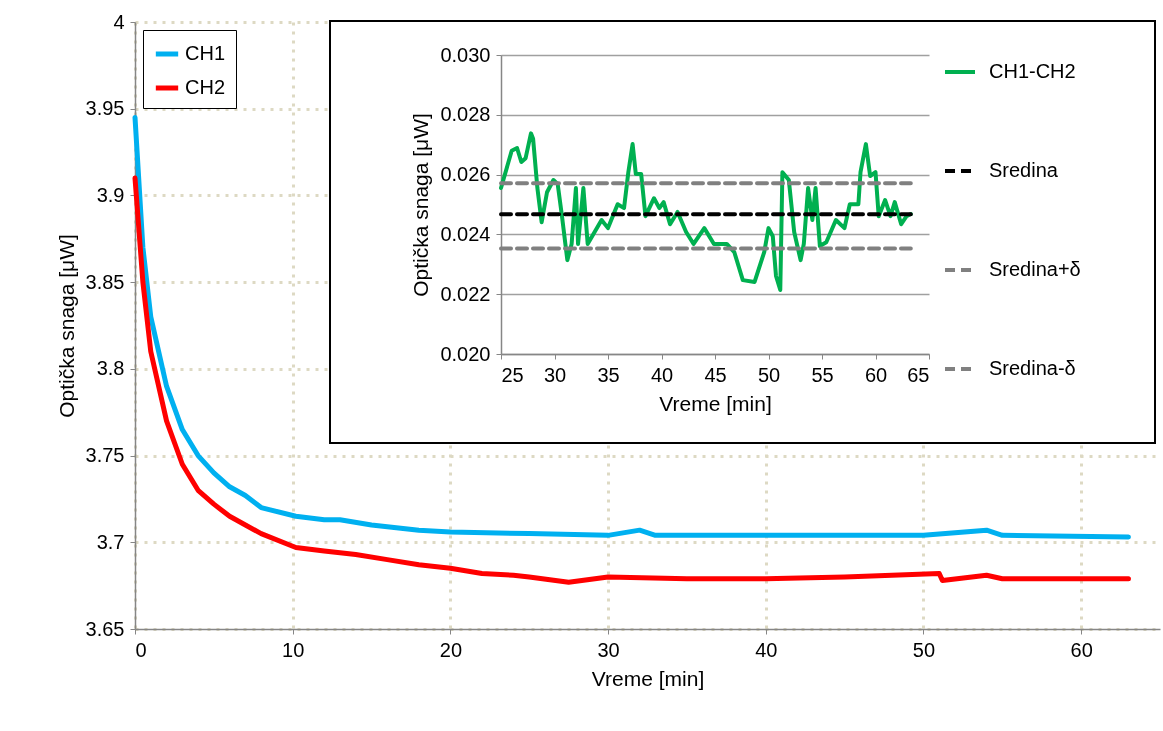  Describe the element at coordinates (465, 293) in the screenshot. I see `y-tick-label: 0.022` at that location.